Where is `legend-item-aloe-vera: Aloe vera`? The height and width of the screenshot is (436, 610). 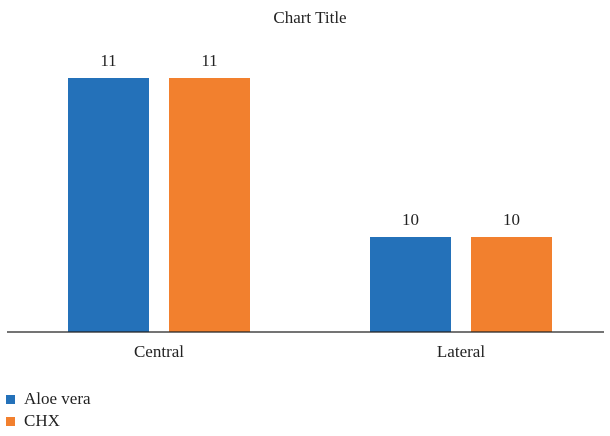 legend-item-aloe-vera: Aloe vera is located at coordinates (48, 399).